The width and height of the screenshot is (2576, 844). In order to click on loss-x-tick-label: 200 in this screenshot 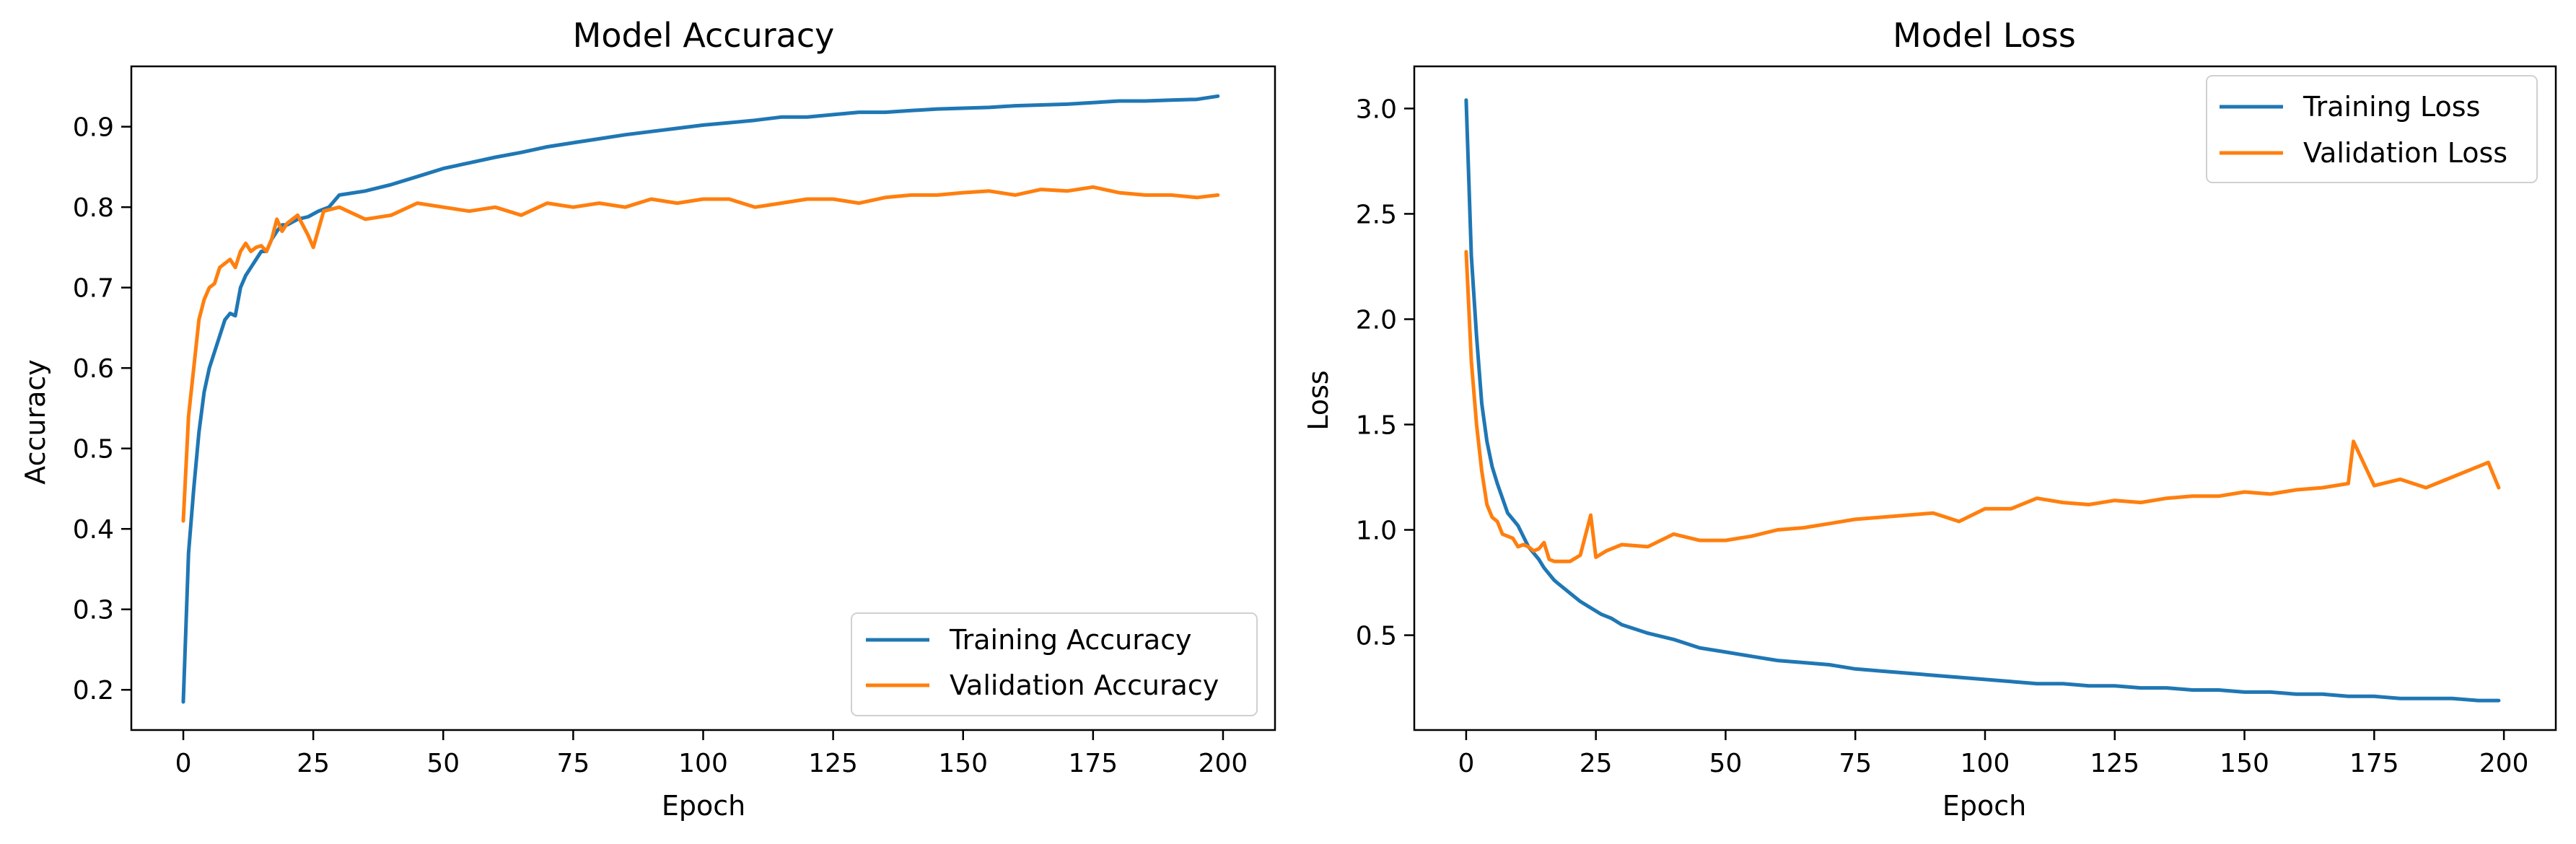, I will do `click(2504, 763)`.